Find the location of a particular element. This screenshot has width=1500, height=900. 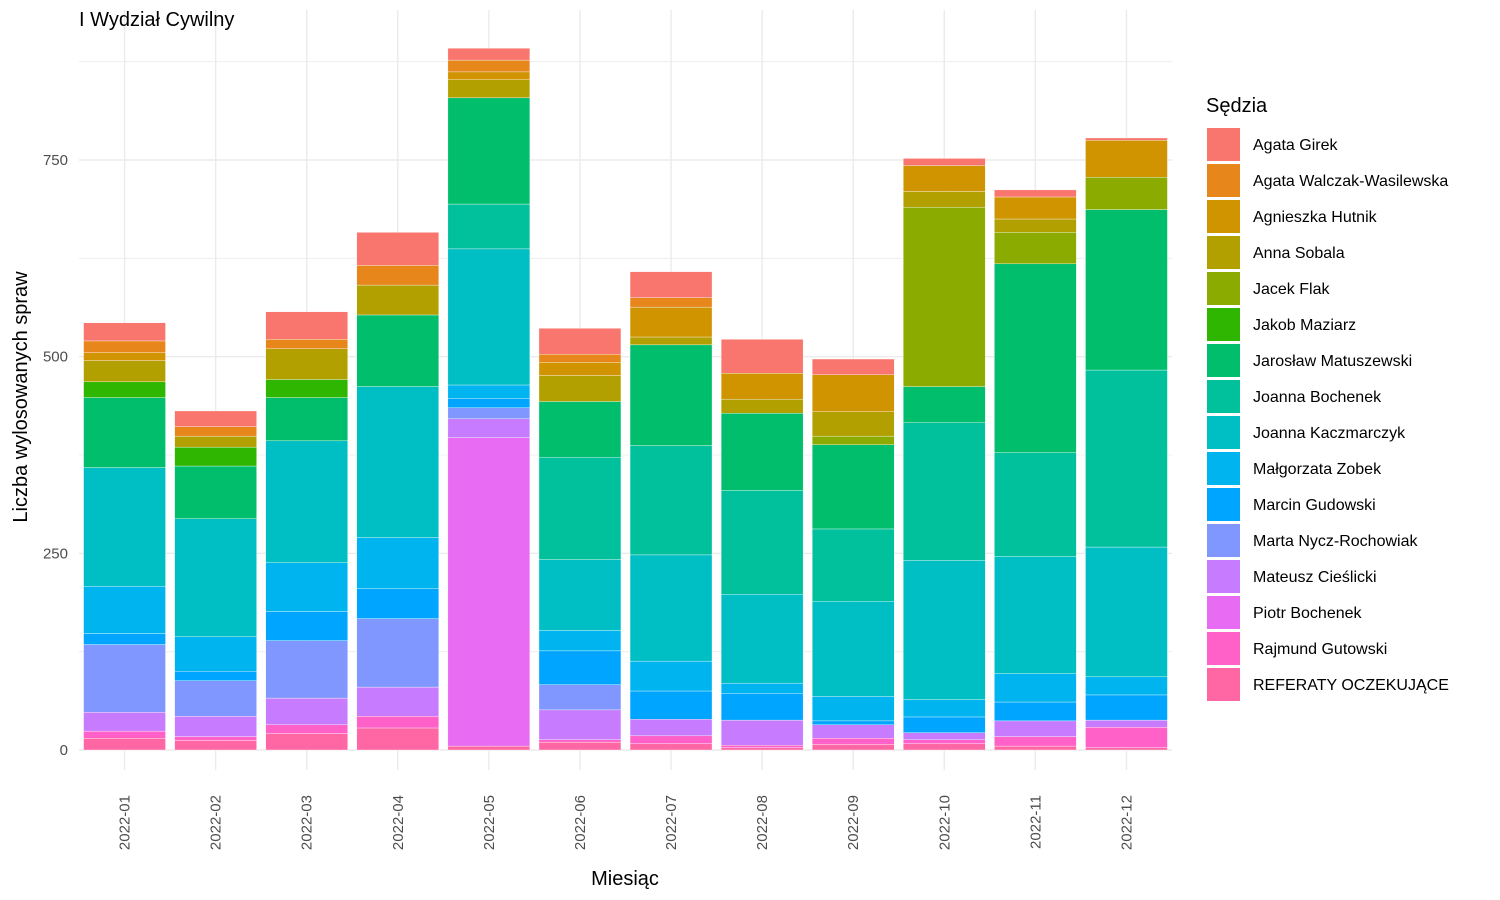

x-tick-label: 2022-07 is located at coordinates (671, 822).